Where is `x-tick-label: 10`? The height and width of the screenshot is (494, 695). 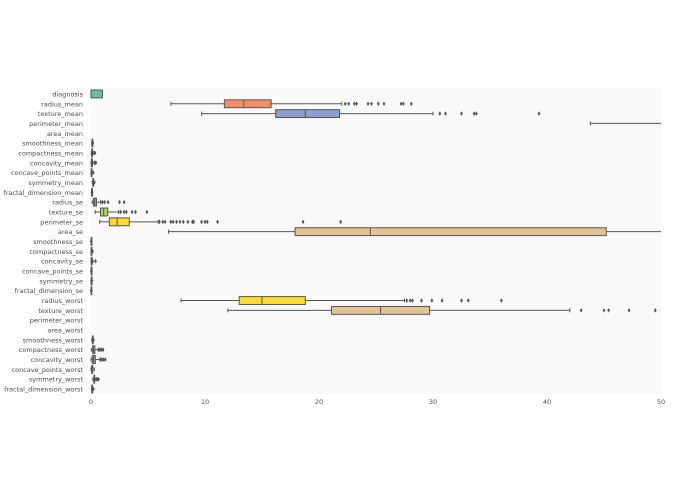 x-tick-label: 10 is located at coordinates (205, 402).